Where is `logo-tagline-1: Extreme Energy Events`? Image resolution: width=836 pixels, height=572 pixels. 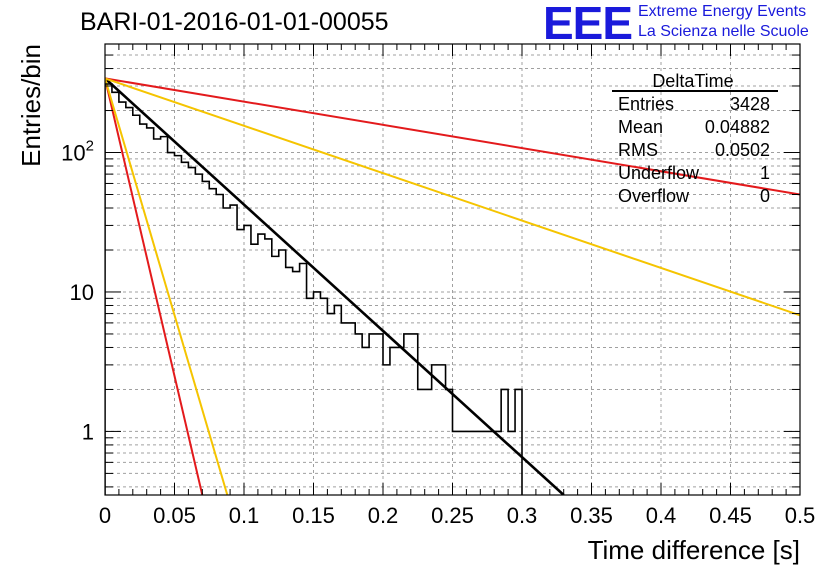
logo-tagline-1: Extreme Energy Events is located at coordinates (722, 11).